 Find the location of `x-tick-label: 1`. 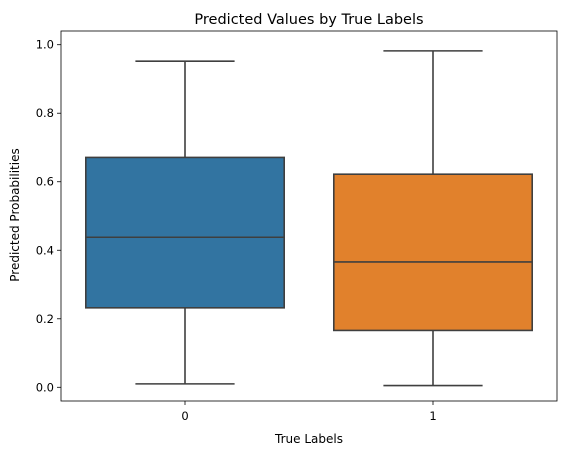

x-tick-label: 1 is located at coordinates (432, 416).